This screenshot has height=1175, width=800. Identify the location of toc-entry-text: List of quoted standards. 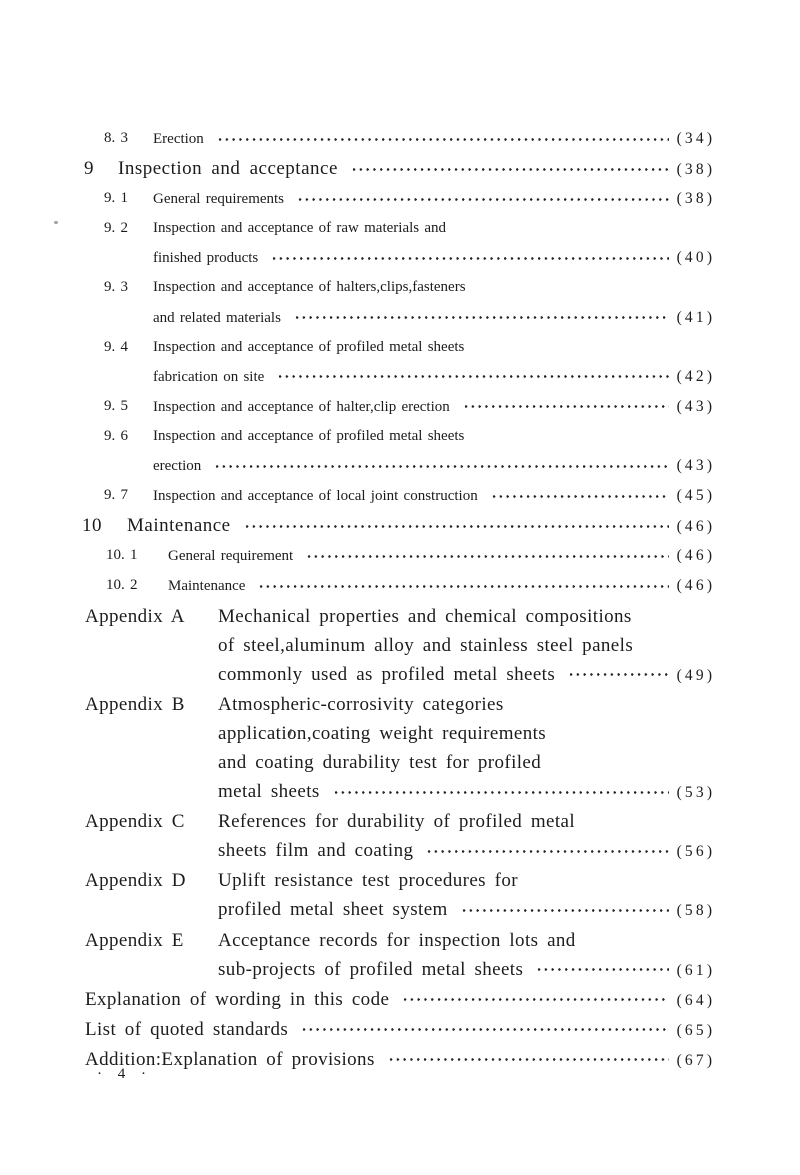
(187, 1029).